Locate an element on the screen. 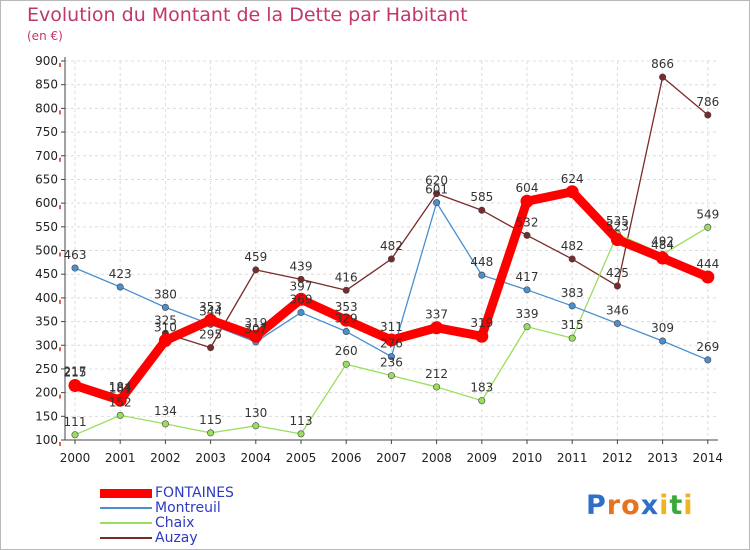 The height and width of the screenshot is (550, 750). data-label: 624 is located at coordinates (572, 179).